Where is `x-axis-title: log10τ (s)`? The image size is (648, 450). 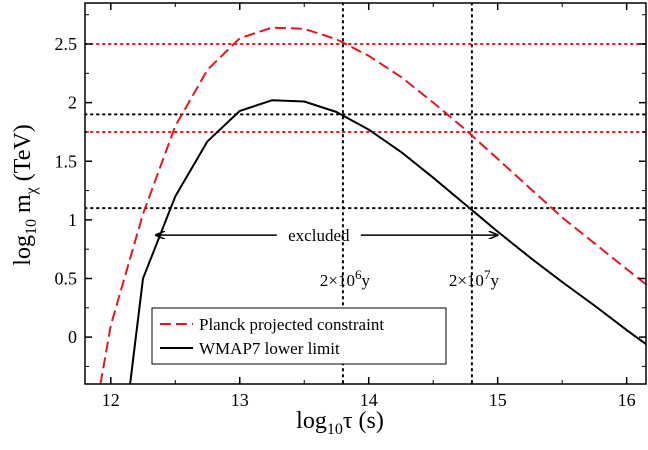 x-axis-title: log10τ (s) is located at coordinates (340, 423).